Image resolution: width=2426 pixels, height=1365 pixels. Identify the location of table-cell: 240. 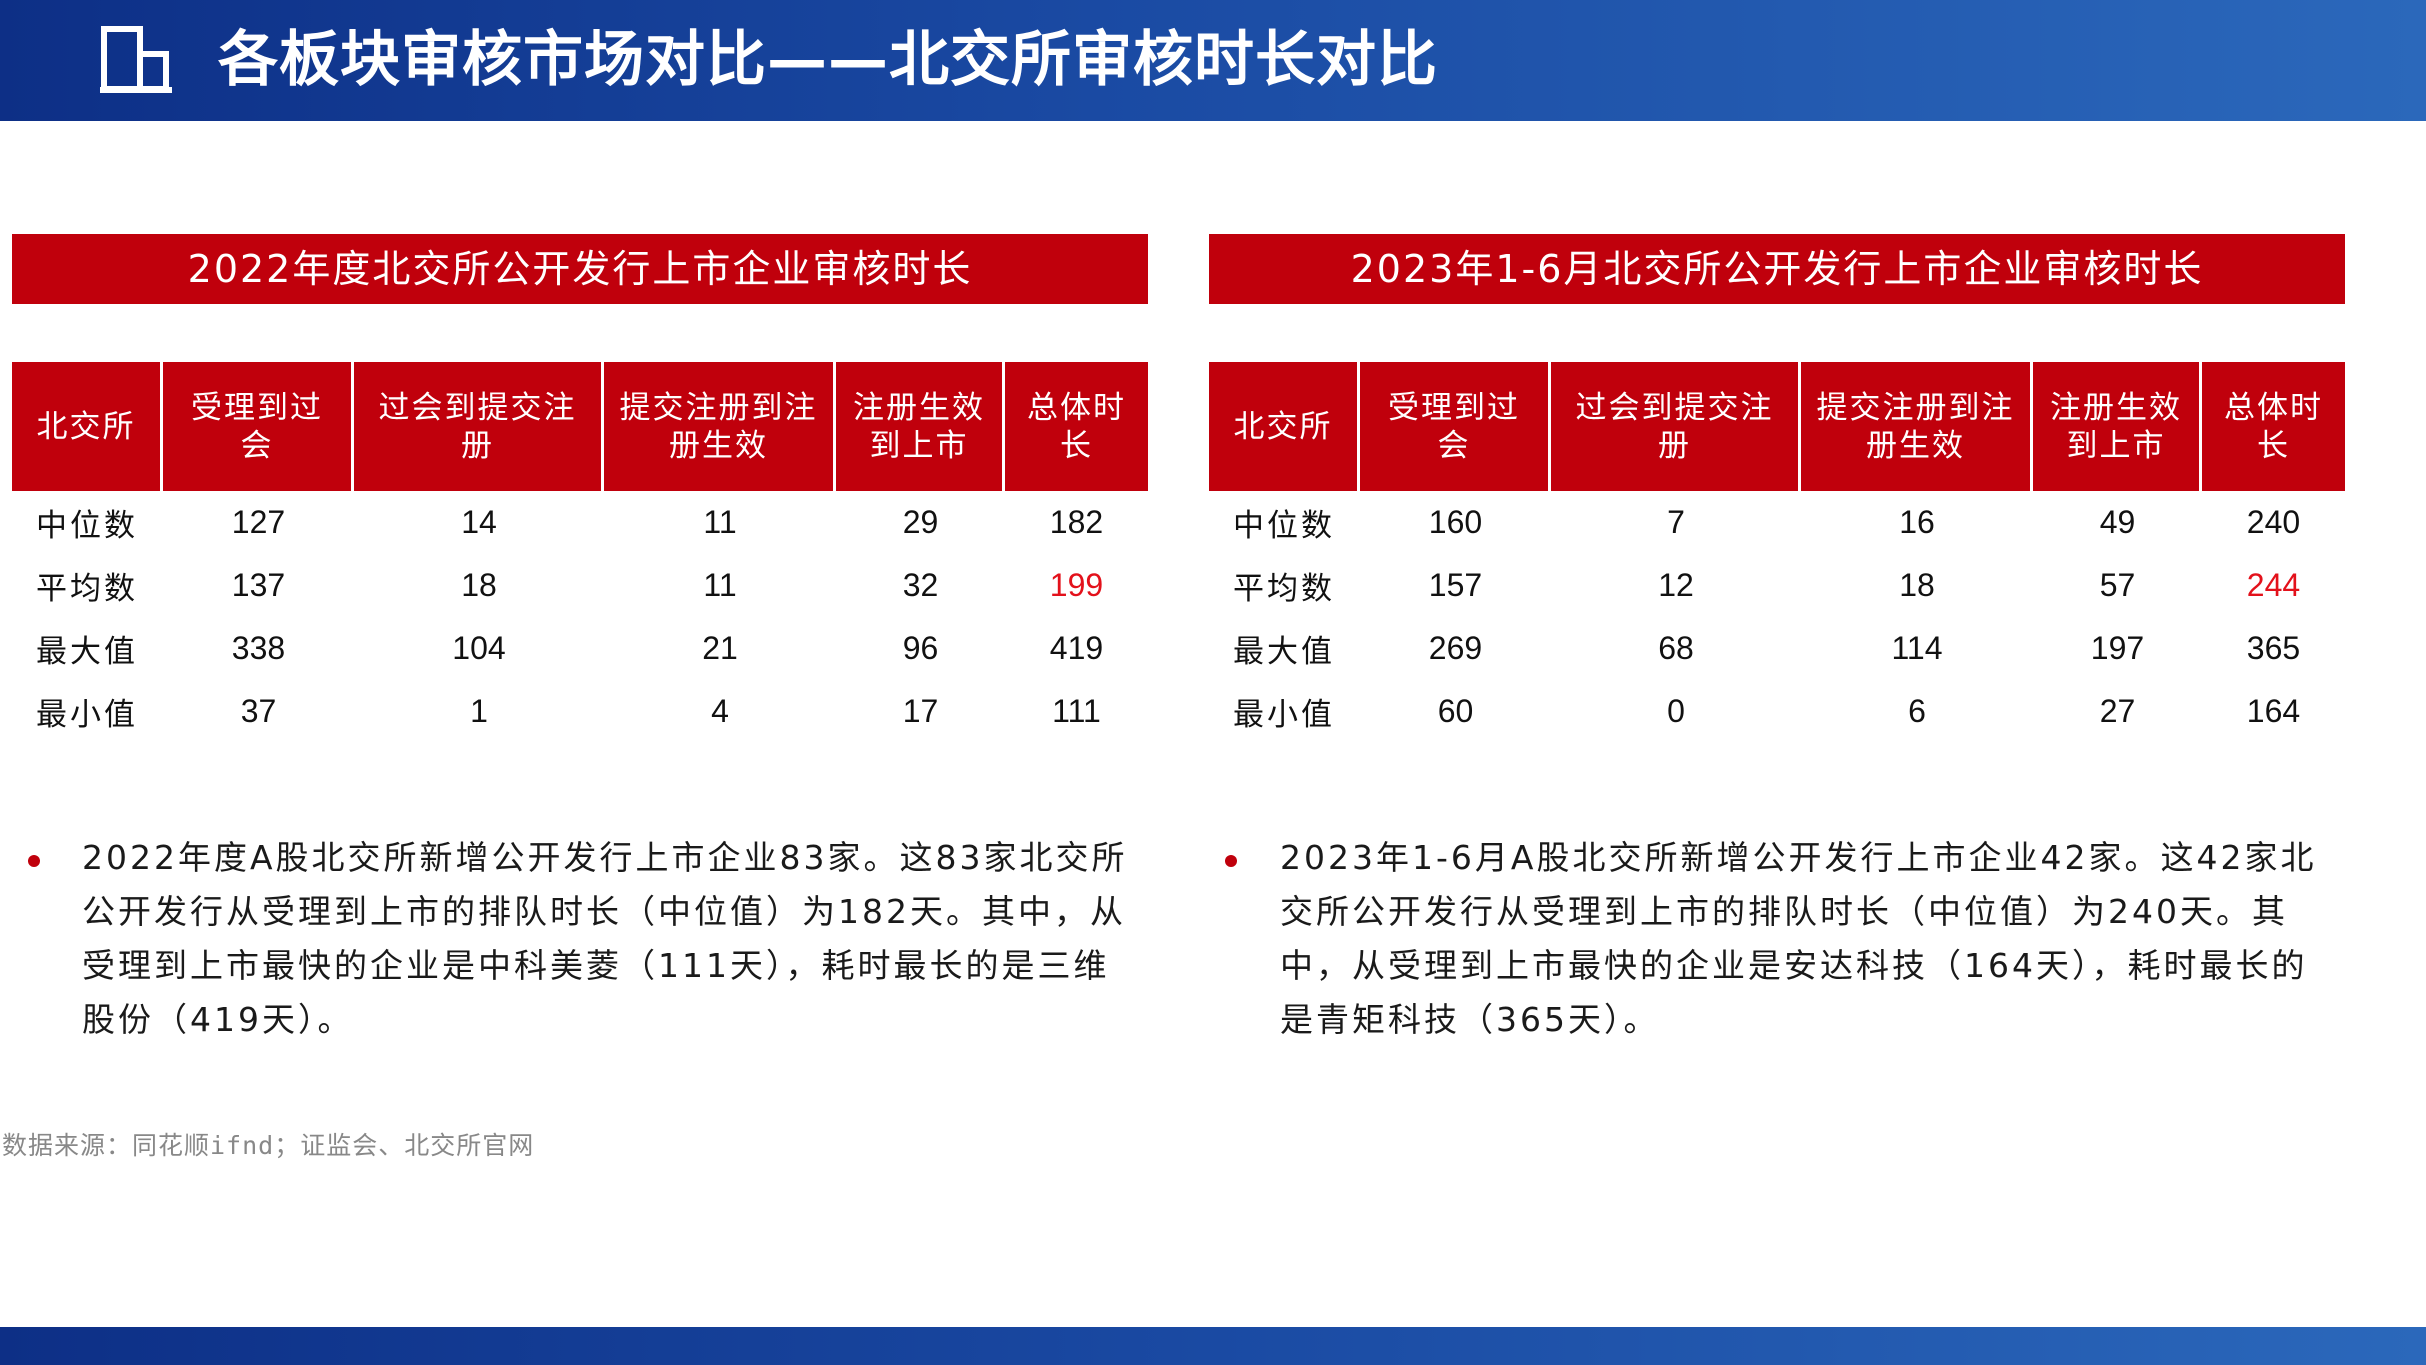
(2273, 522).